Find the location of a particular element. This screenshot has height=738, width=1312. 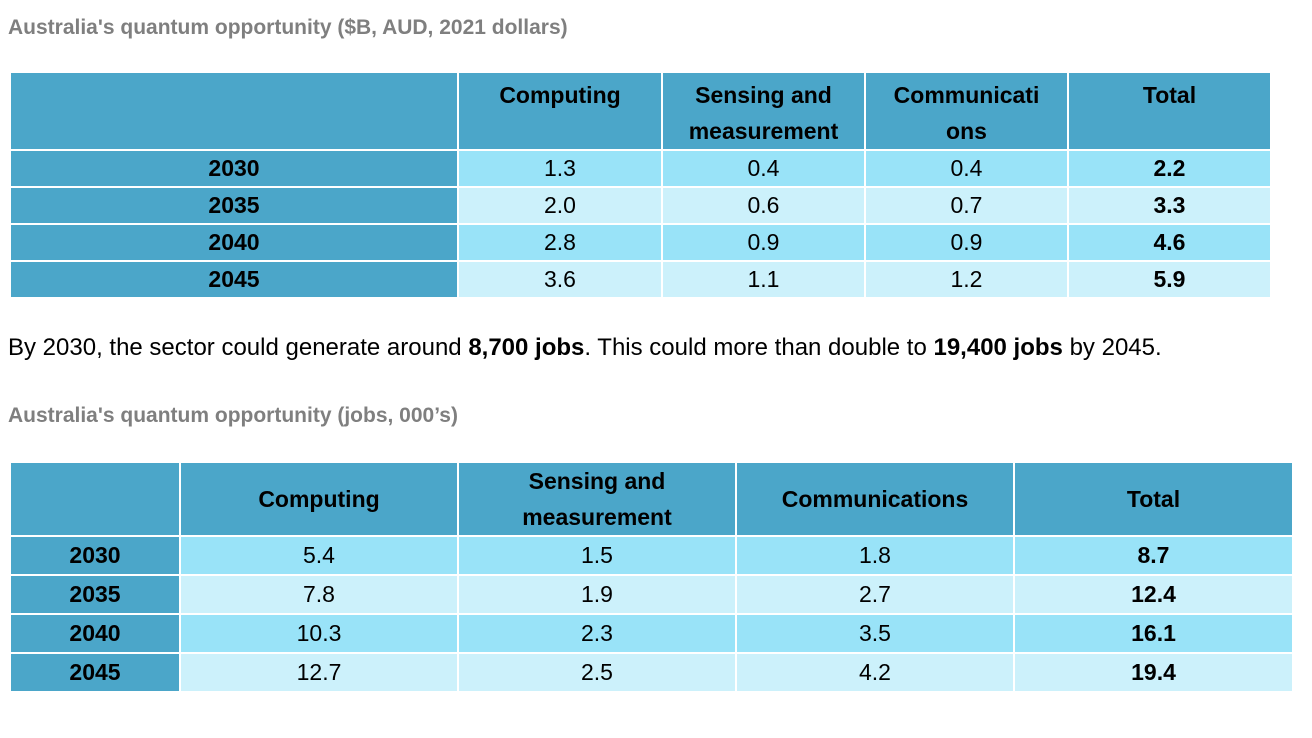

cell-sensing: 1.1 is located at coordinates (763, 279).